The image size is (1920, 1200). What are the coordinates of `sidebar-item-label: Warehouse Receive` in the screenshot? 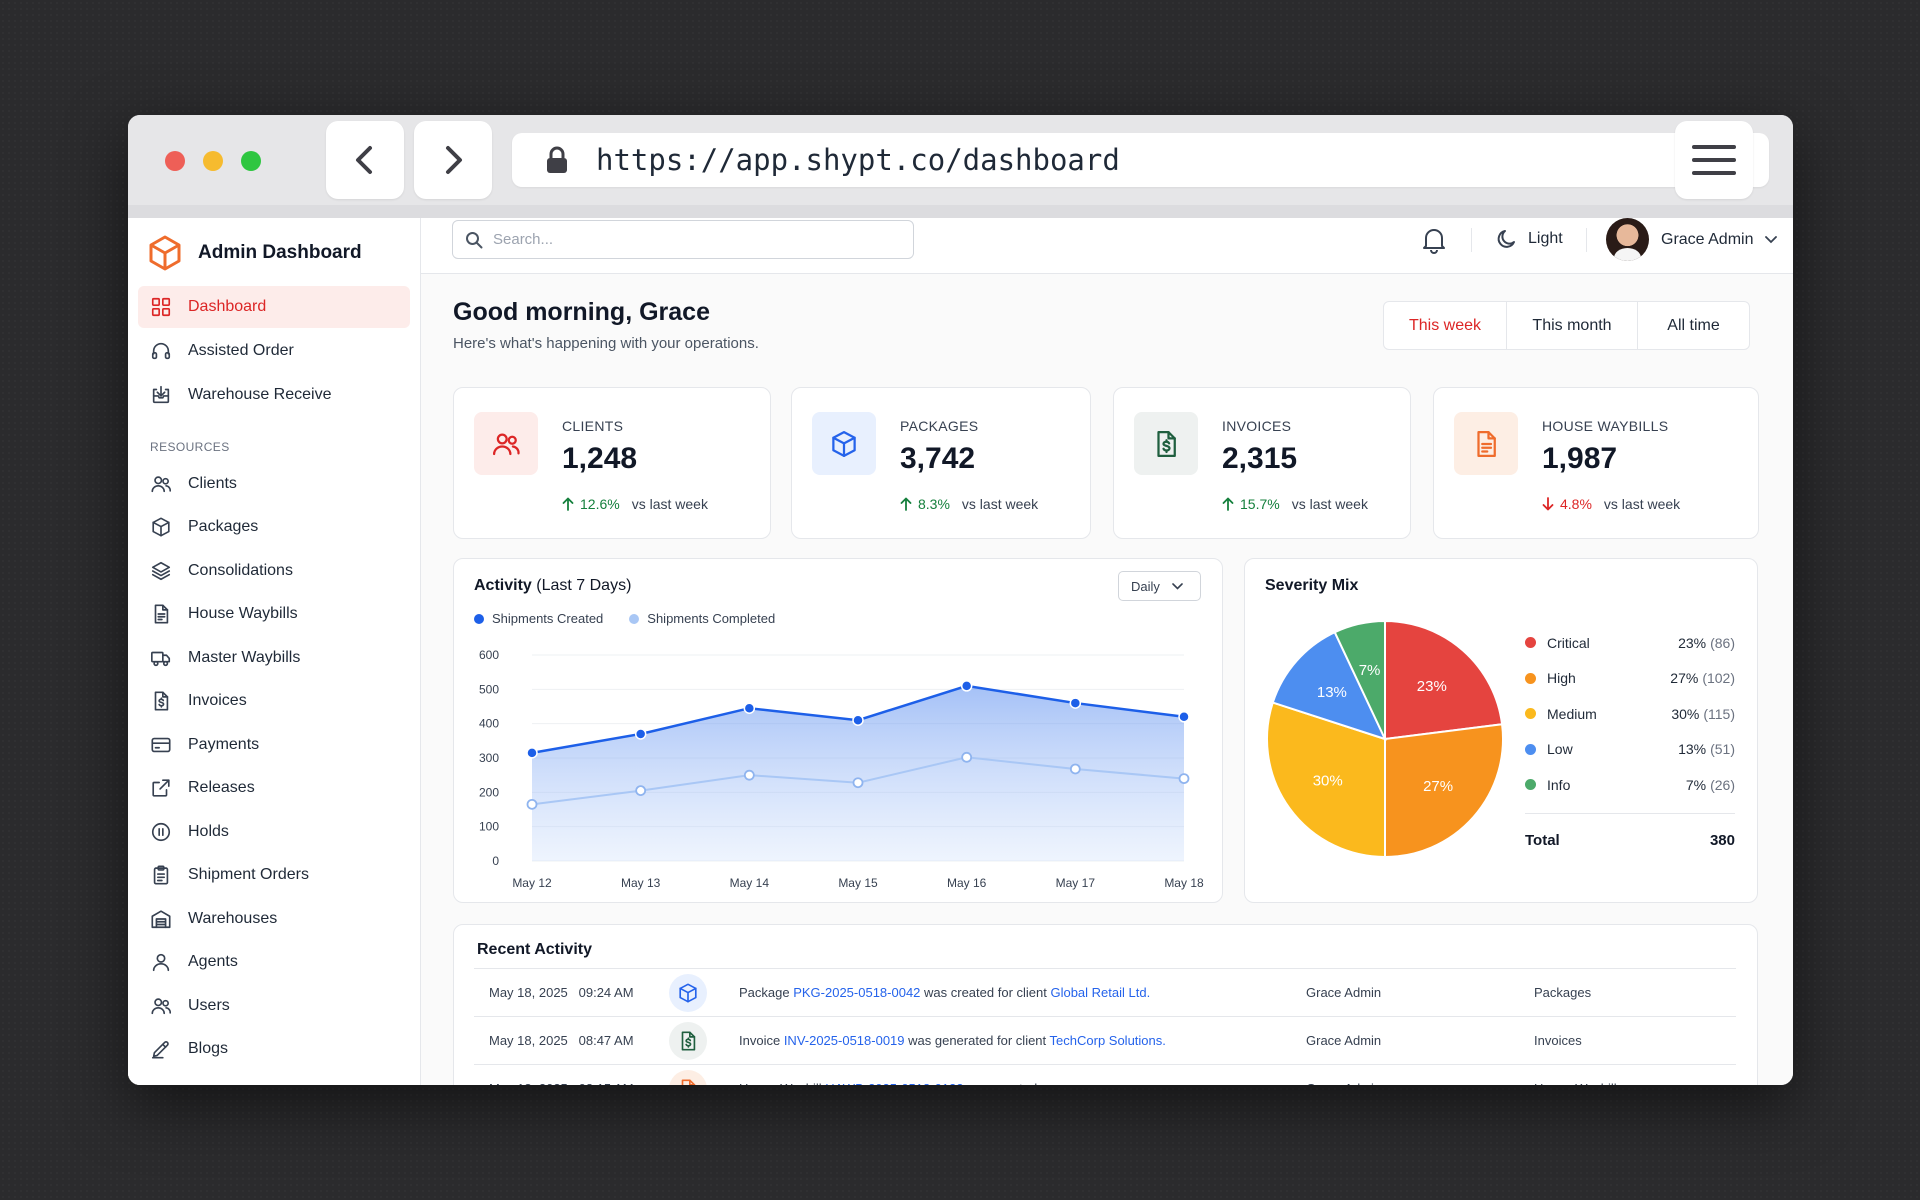 It's located at (260, 394).